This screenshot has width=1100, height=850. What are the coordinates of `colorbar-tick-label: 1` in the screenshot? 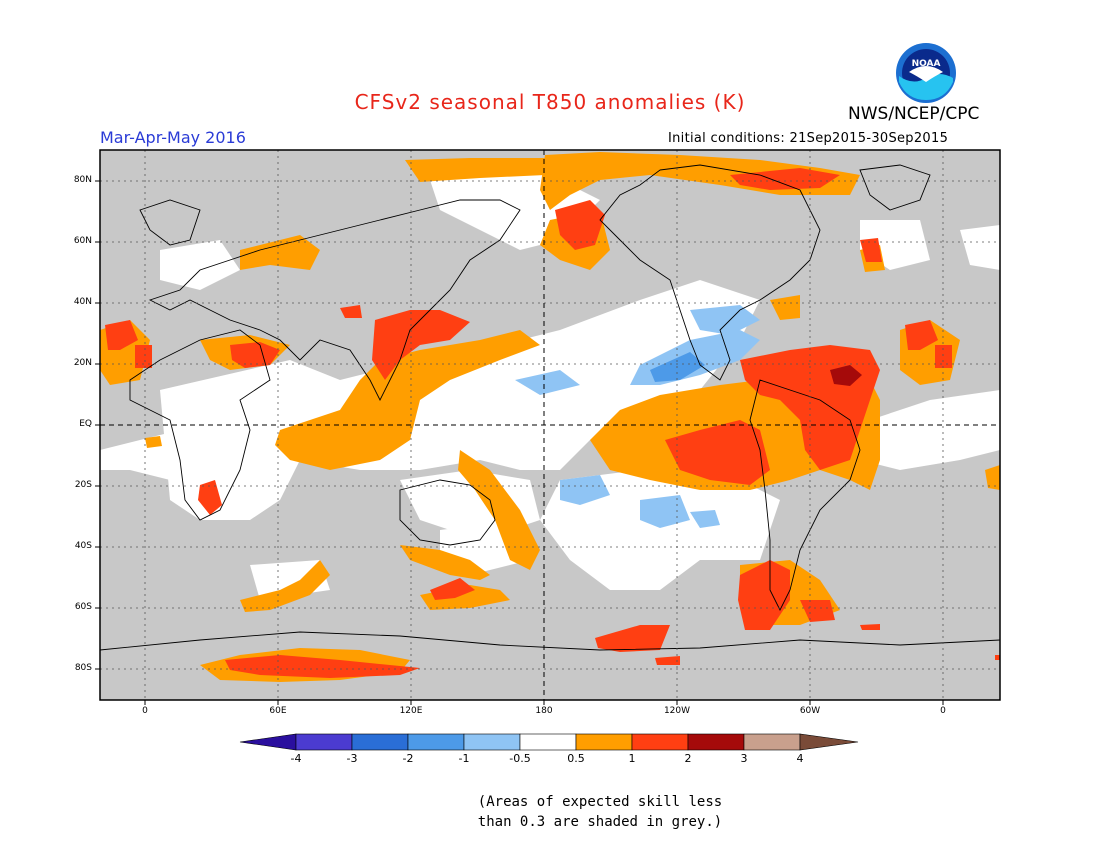 It's located at (632, 758).